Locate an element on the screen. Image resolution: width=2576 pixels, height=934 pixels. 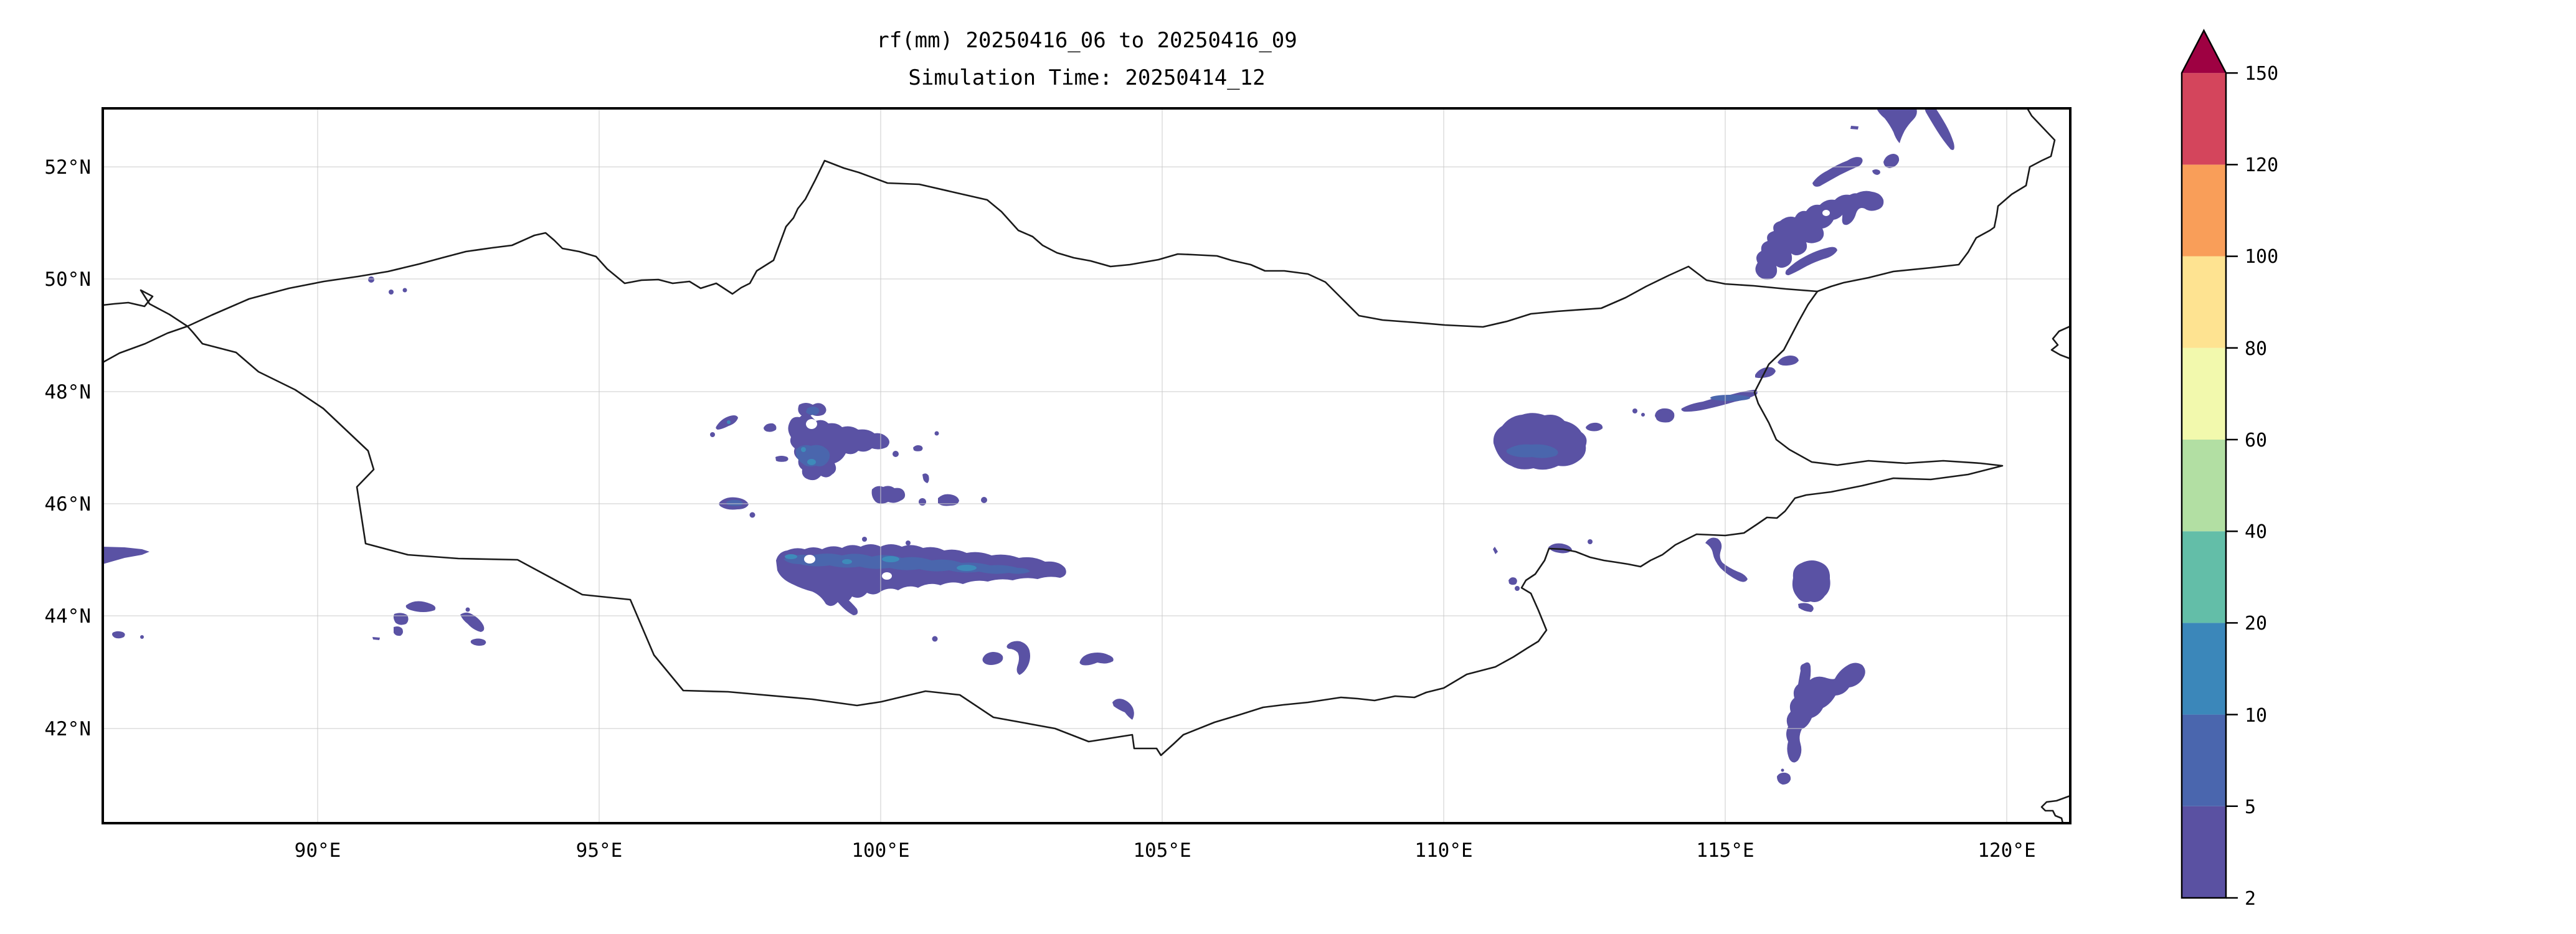
y-tick-label: 46°N is located at coordinates (68, 504).